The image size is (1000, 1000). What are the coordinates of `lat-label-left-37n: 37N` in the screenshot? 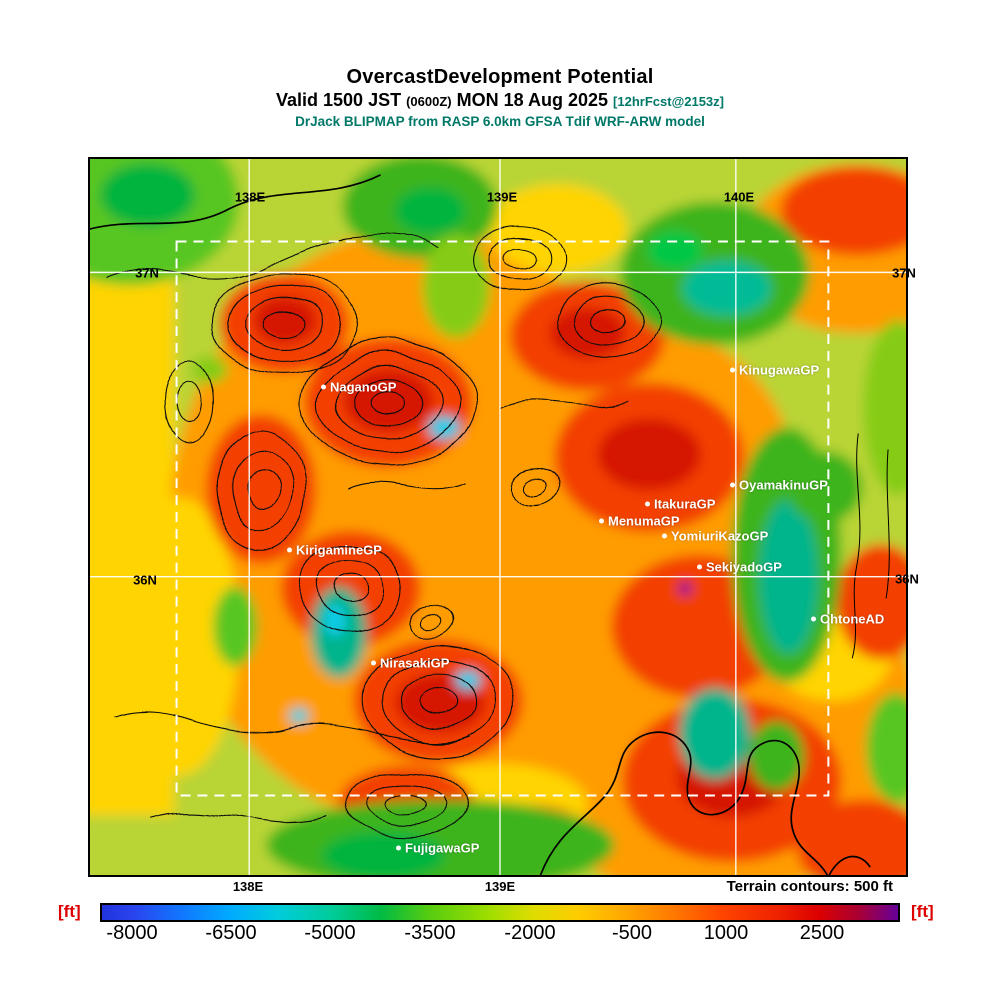 It's located at (147, 273).